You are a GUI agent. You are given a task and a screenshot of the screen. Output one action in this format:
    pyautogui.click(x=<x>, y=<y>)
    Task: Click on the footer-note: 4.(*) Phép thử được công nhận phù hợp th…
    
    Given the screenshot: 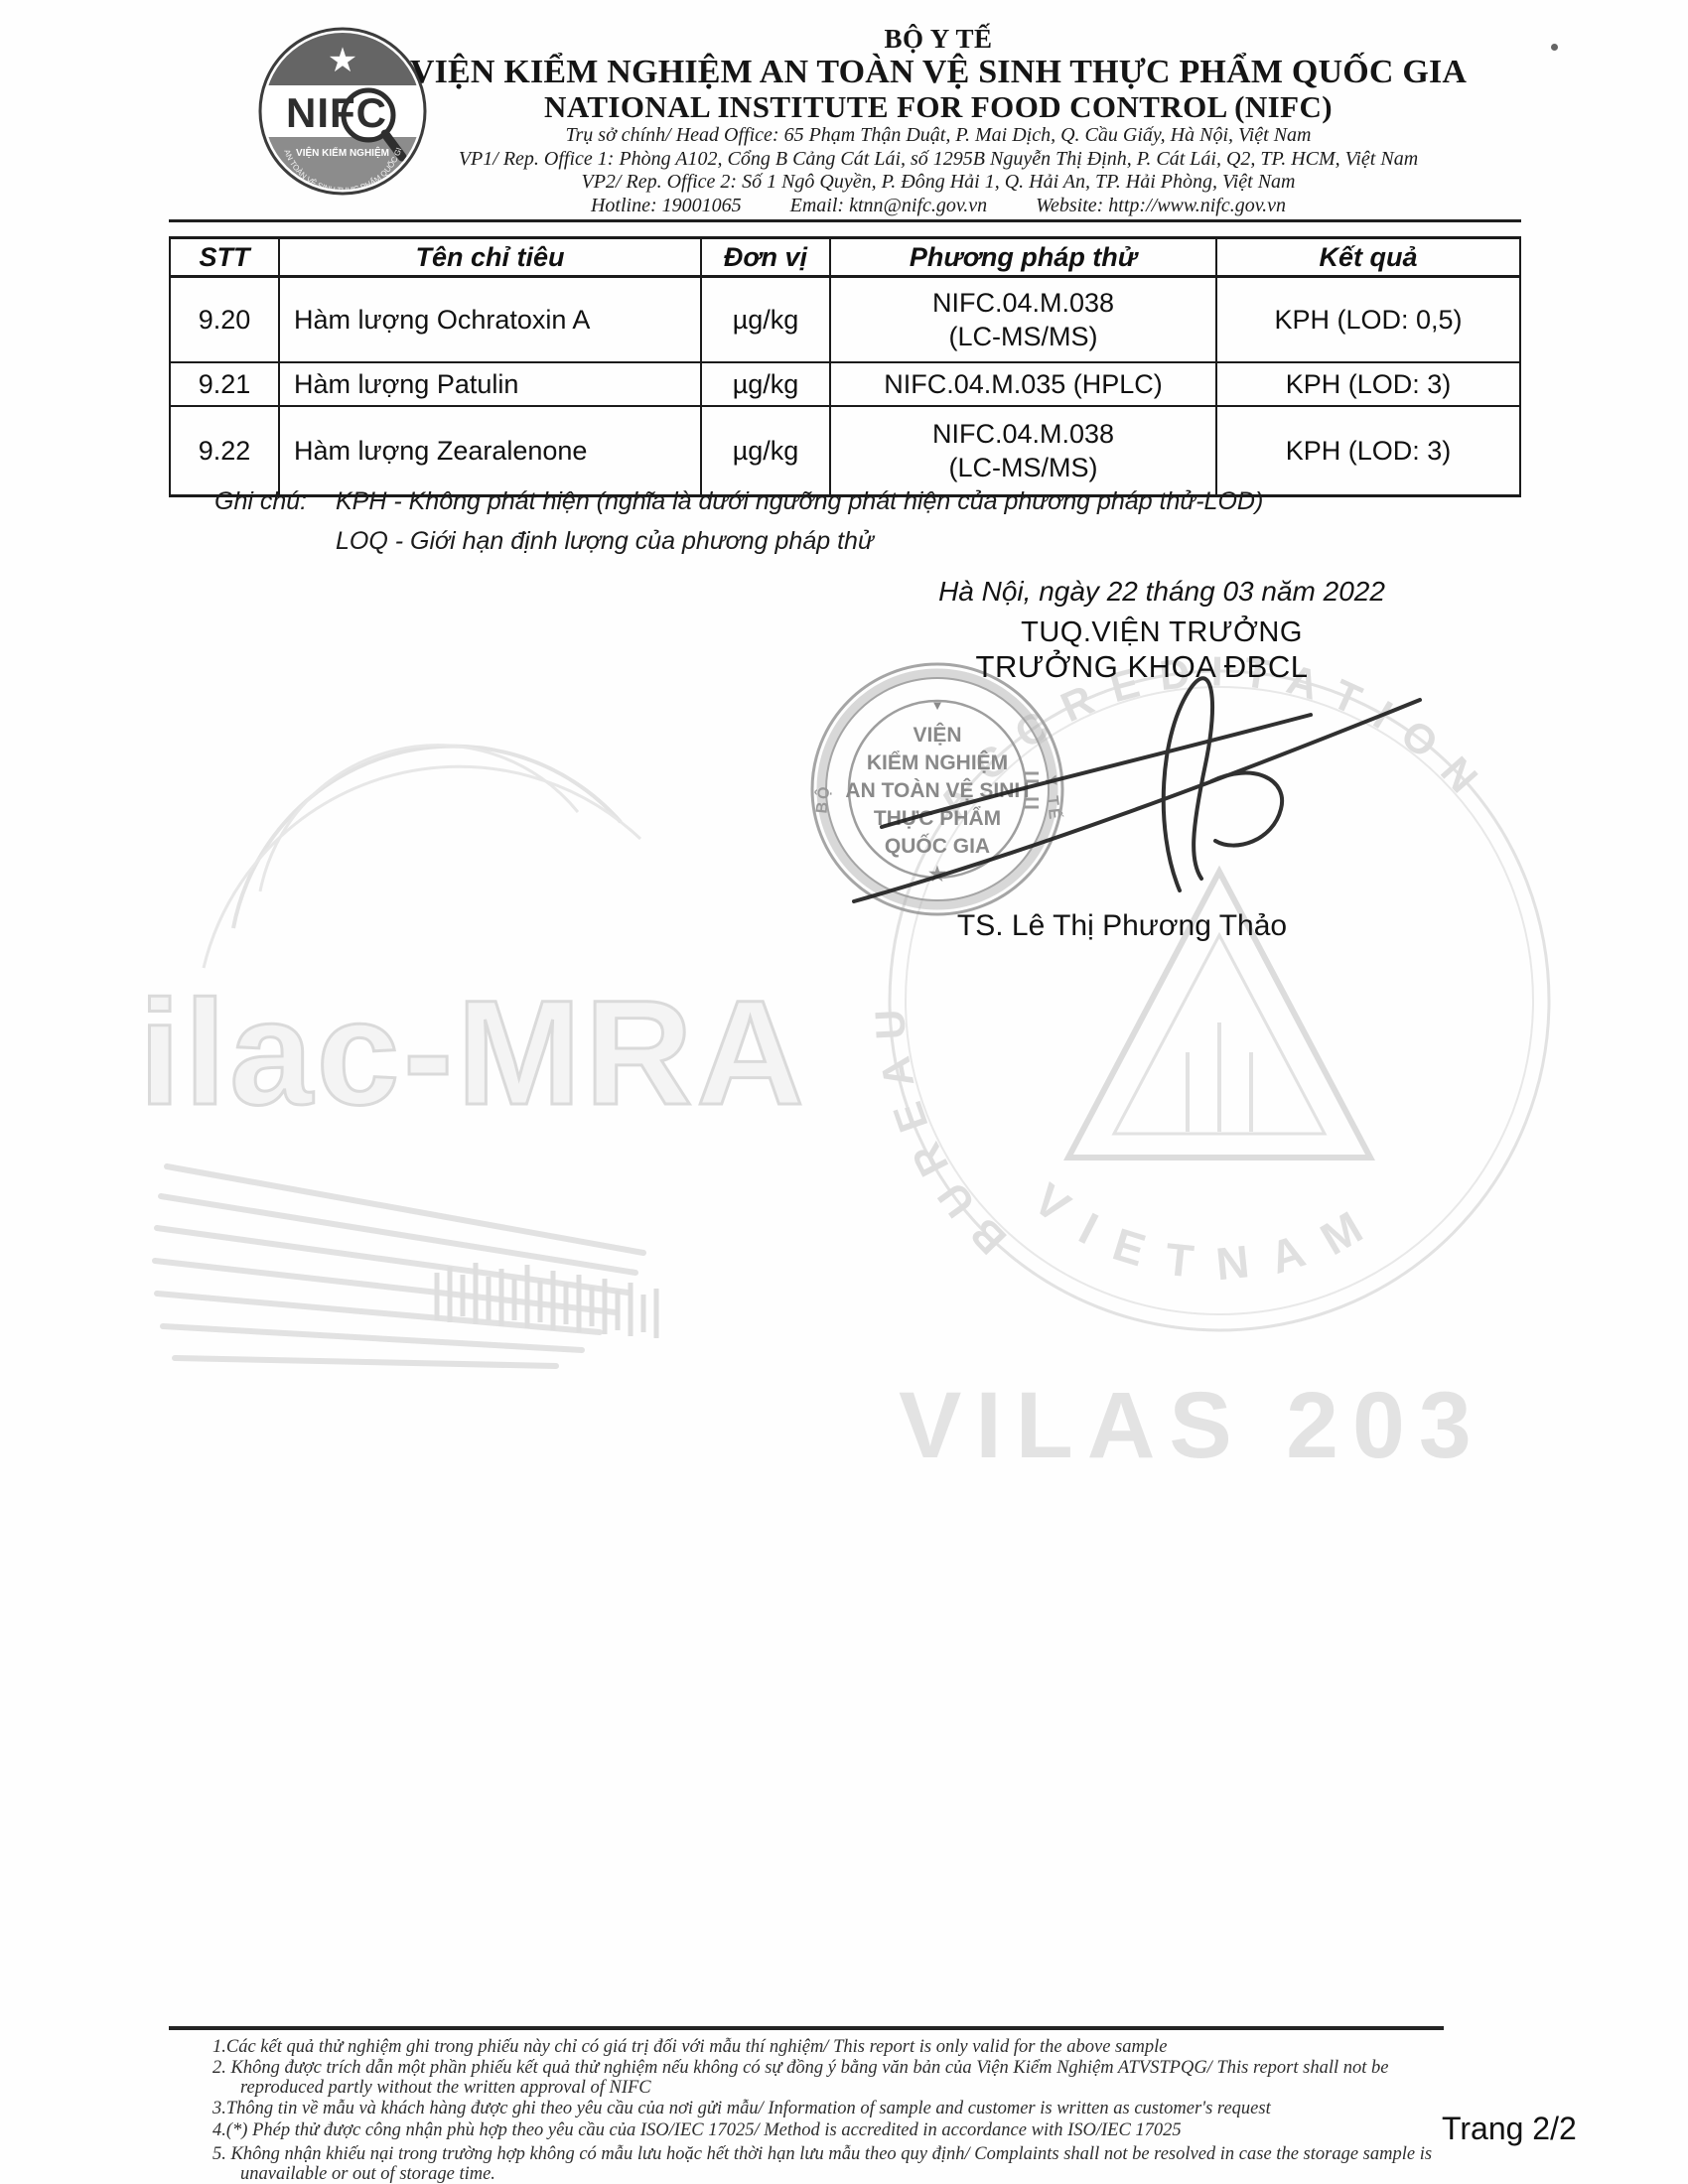 What is the action you would take?
    pyautogui.click(x=697, y=2130)
    